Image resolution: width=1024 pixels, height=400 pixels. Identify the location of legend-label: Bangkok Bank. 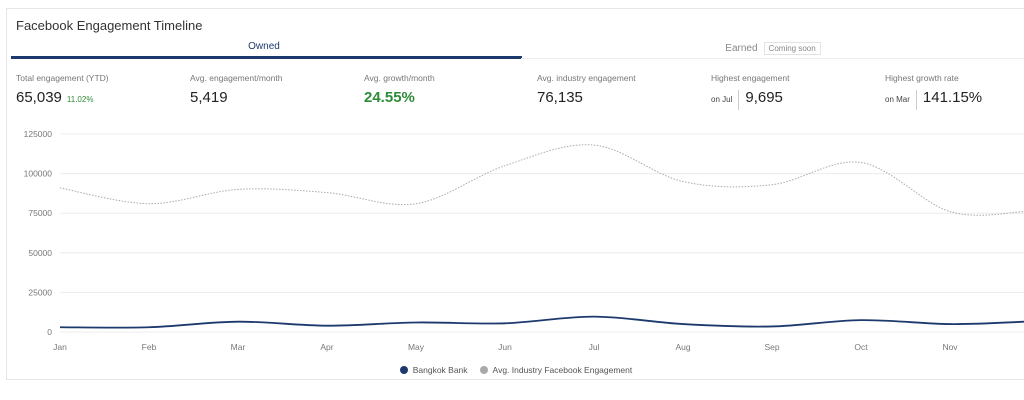
(440, 370).